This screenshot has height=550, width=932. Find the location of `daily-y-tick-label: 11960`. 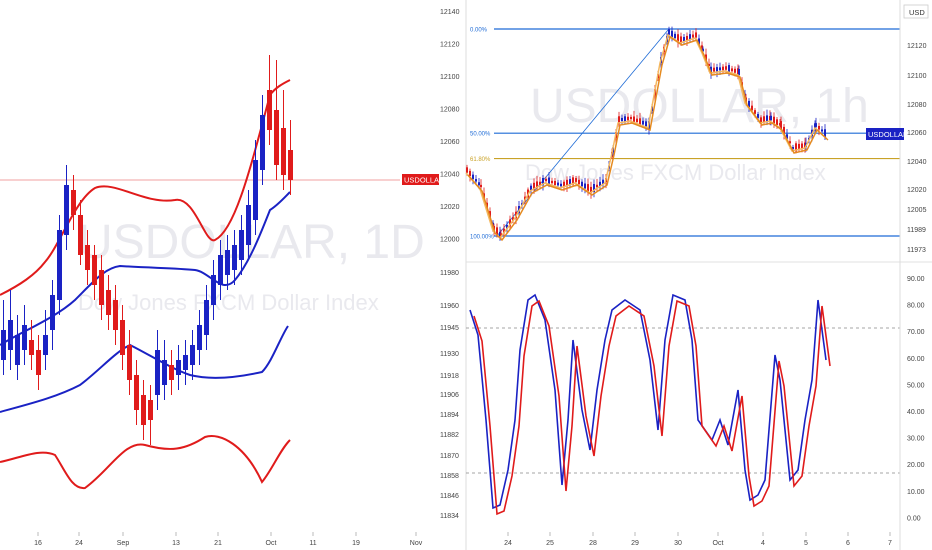

daily-y-tick-label: 11960 is located at coordinates (449, 306).